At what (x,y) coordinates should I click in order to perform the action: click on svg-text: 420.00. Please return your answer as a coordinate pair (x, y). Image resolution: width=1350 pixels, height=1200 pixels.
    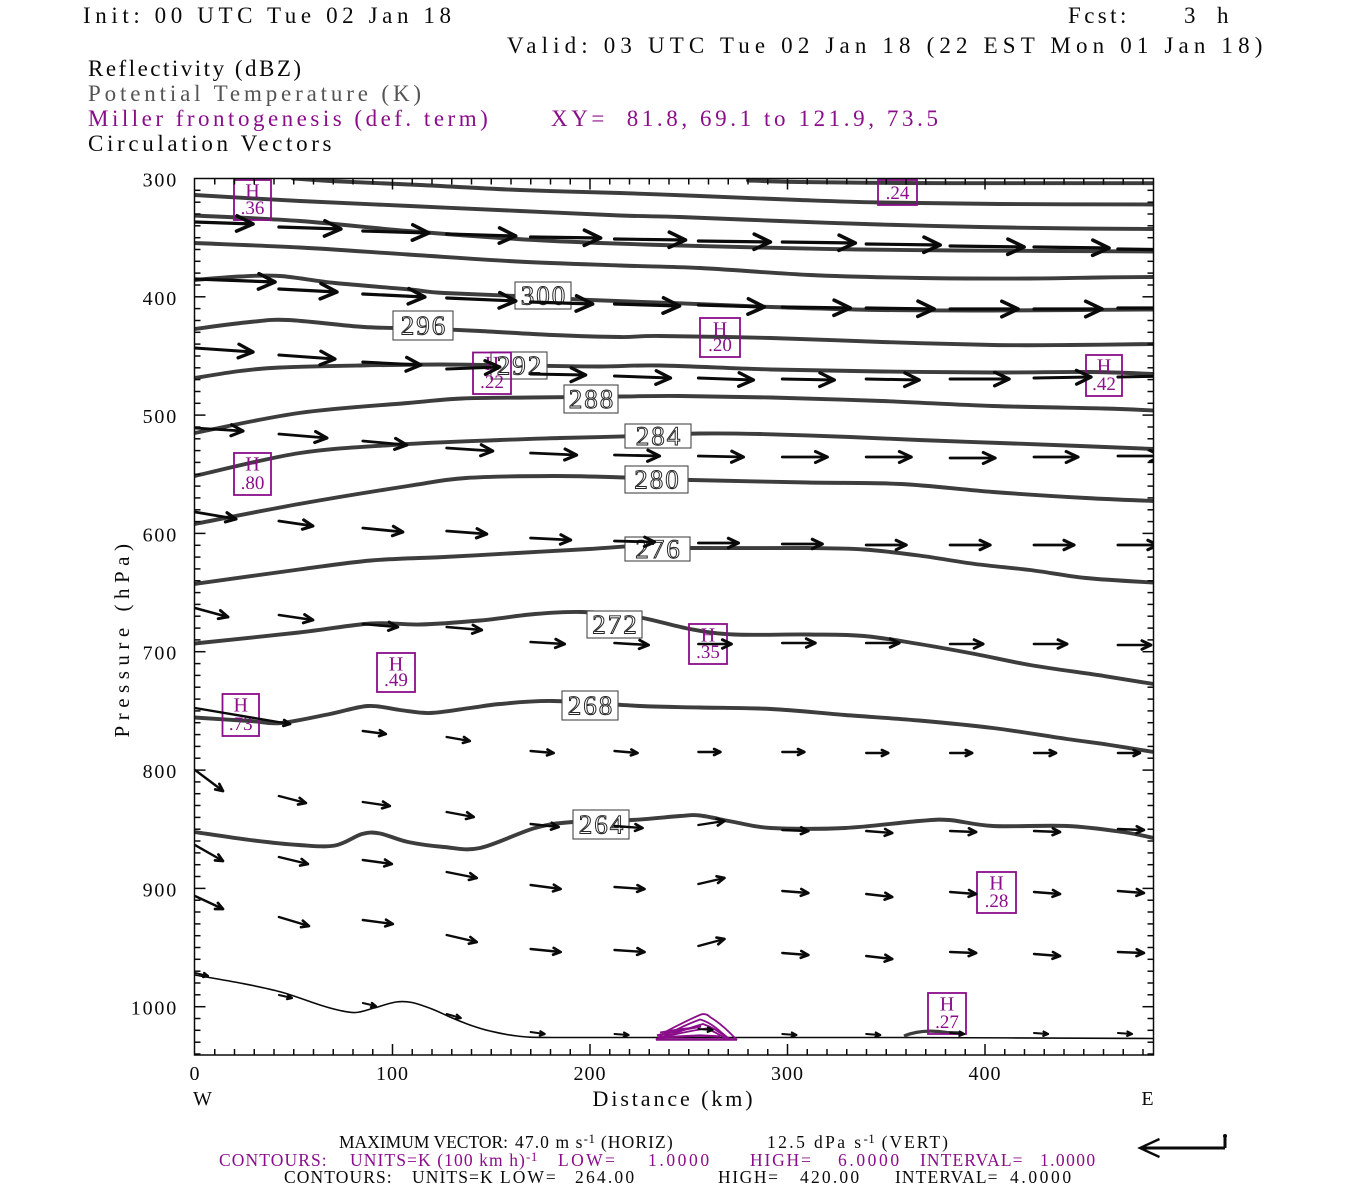
    Looking at the image, I should click on (830, 1177).